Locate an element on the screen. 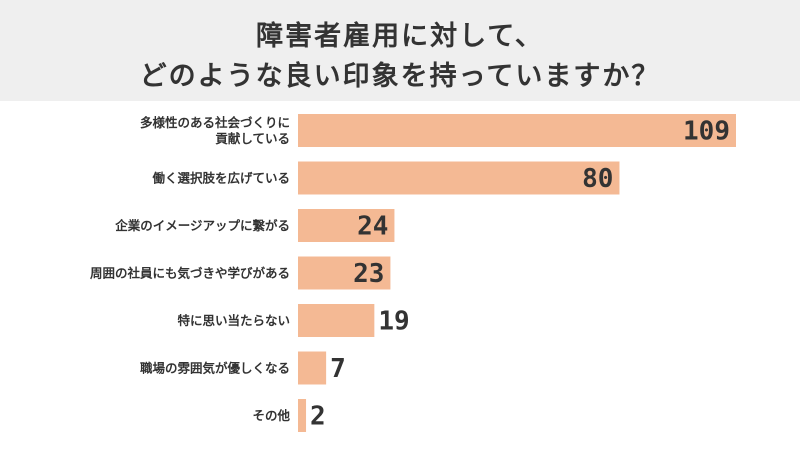 Image resolution: width=800 pixels, height=450 pixels. category-label-5: 特に思い当たらない is located at coordinates (233, 320).